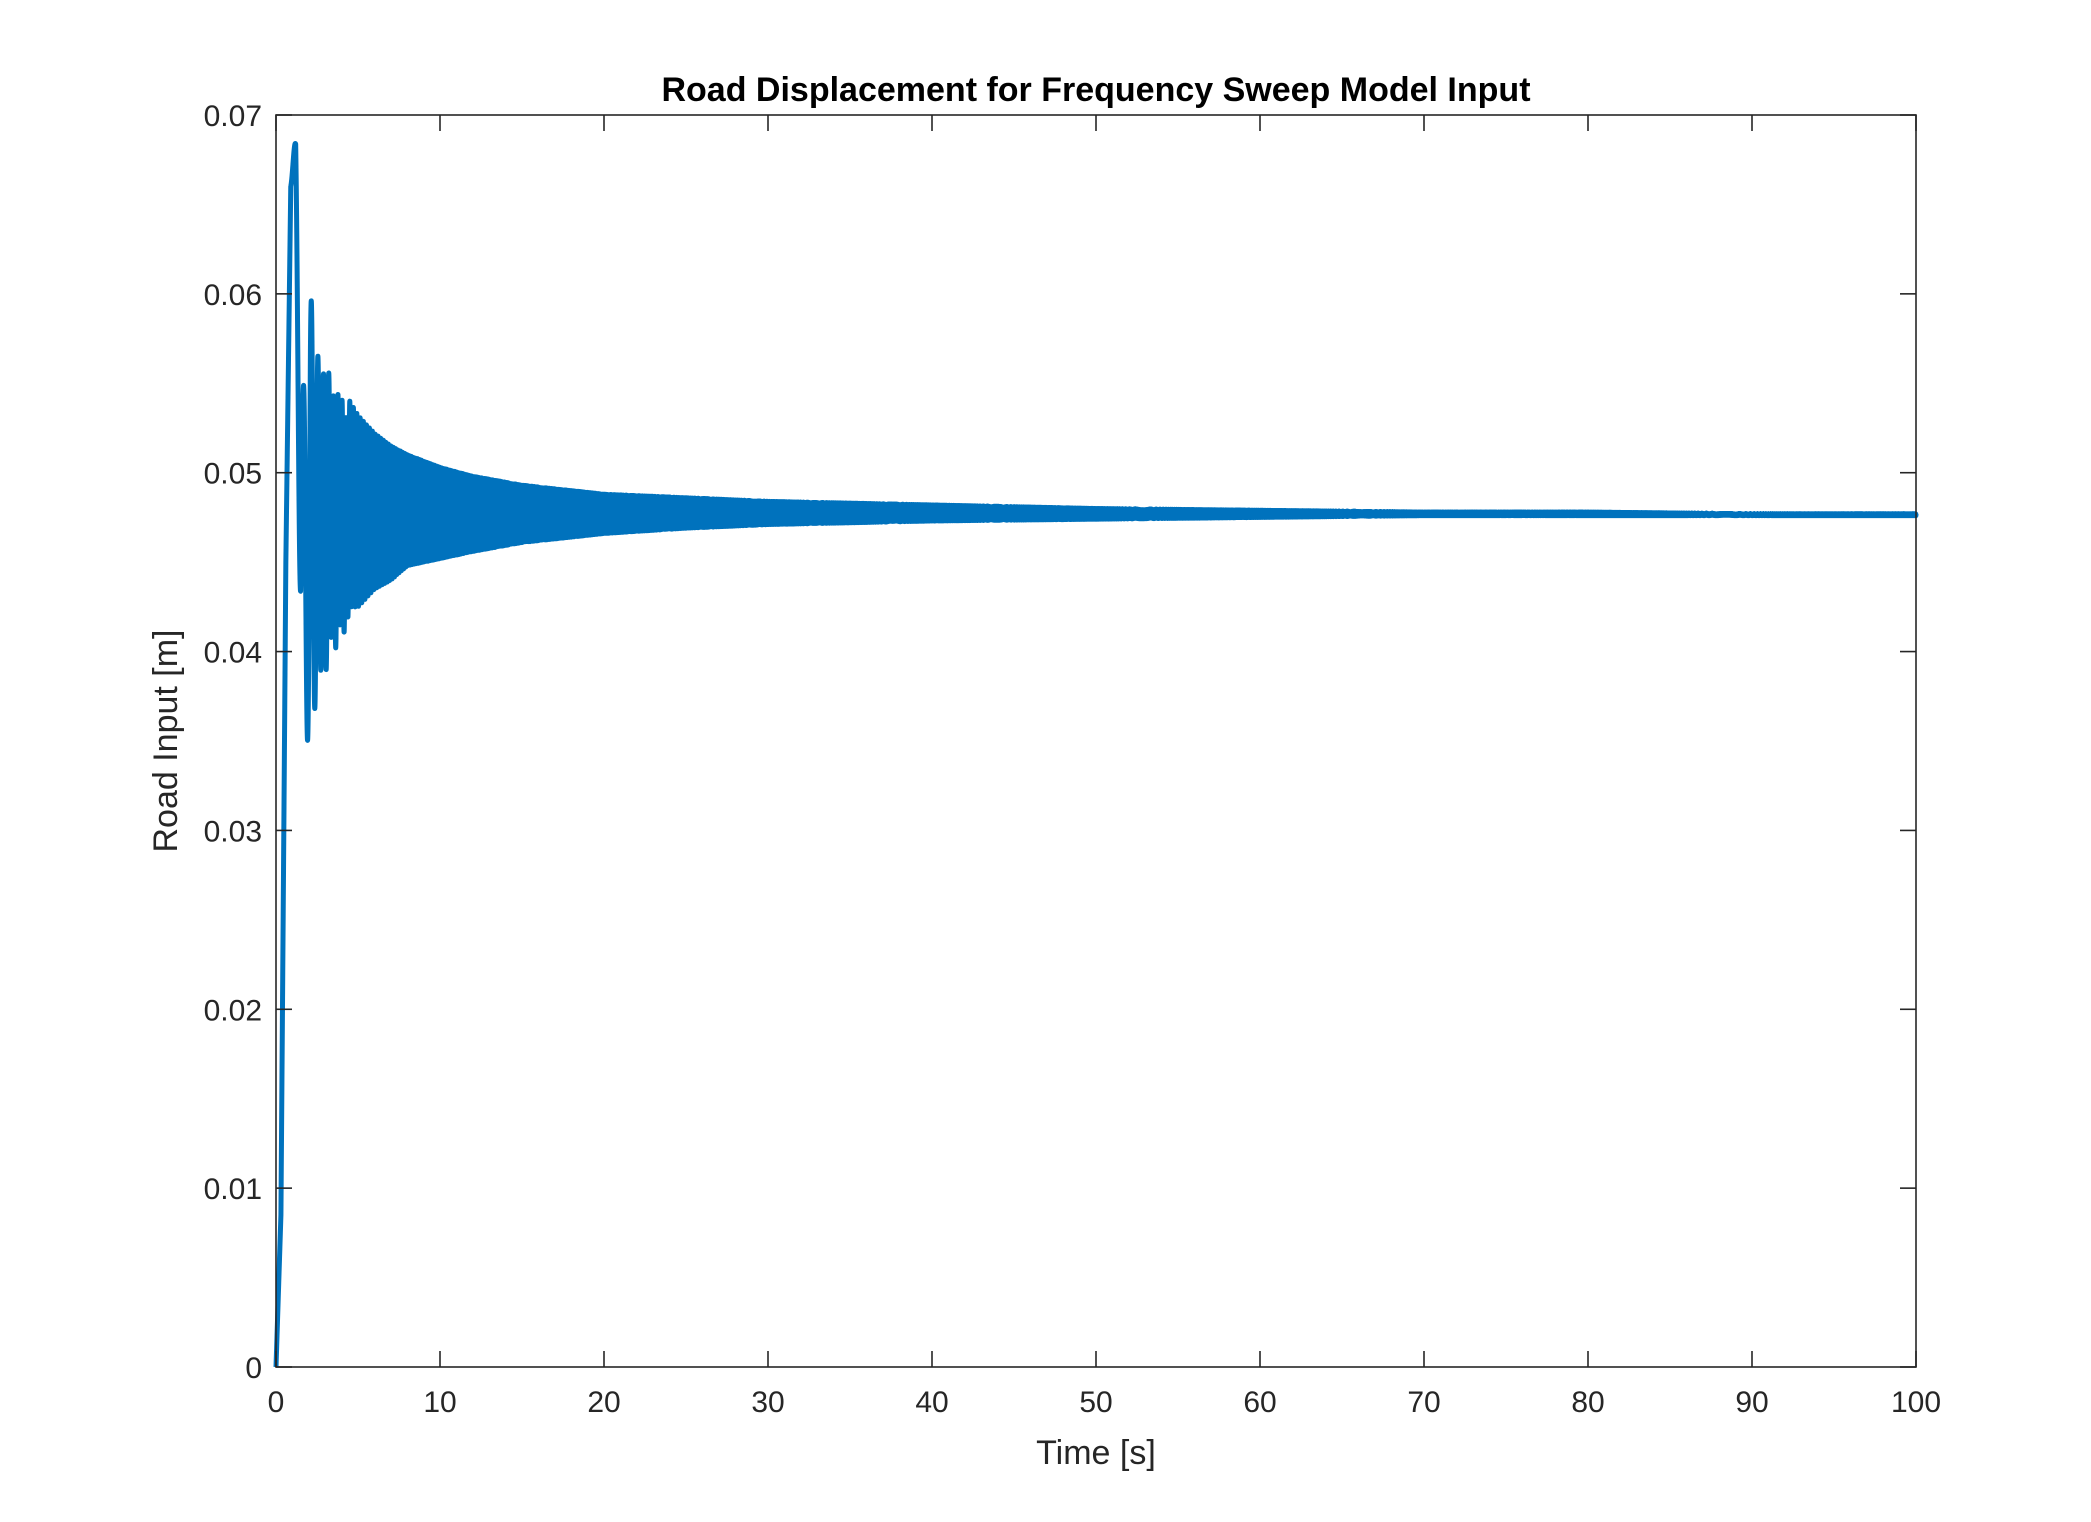  What do you see at coordinates (253, 1368) in the screenshot?
I see `y-tick-label: 0` at bounding box center [253, 1368].